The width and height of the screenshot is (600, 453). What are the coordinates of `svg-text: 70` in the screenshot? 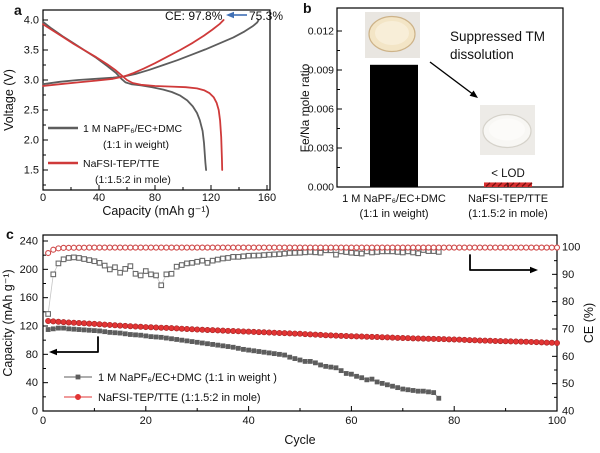 It's located at (568, 329).